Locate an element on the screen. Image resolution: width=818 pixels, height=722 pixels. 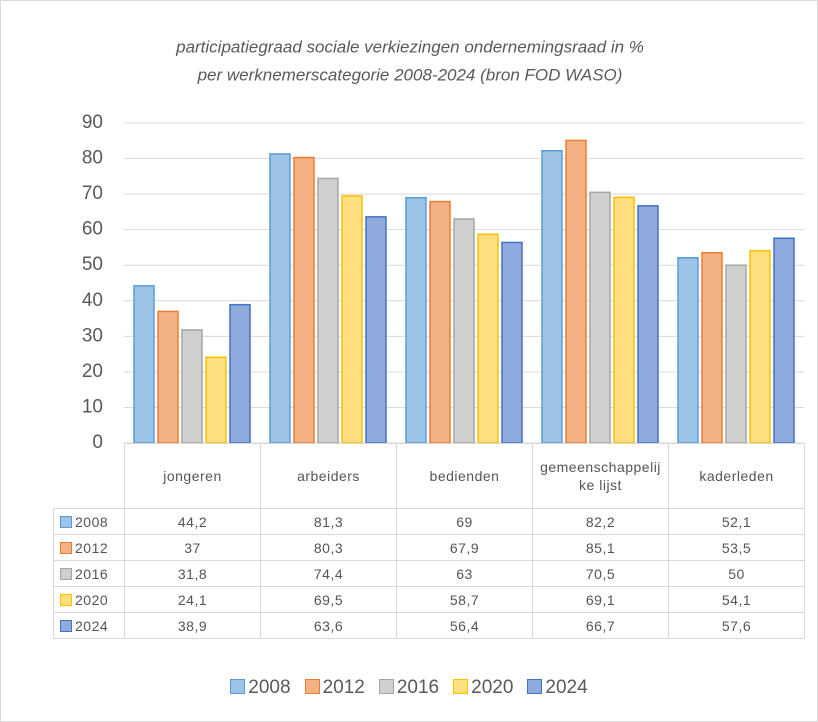
data-label: 58,7 is located at coordinates (464, 599).